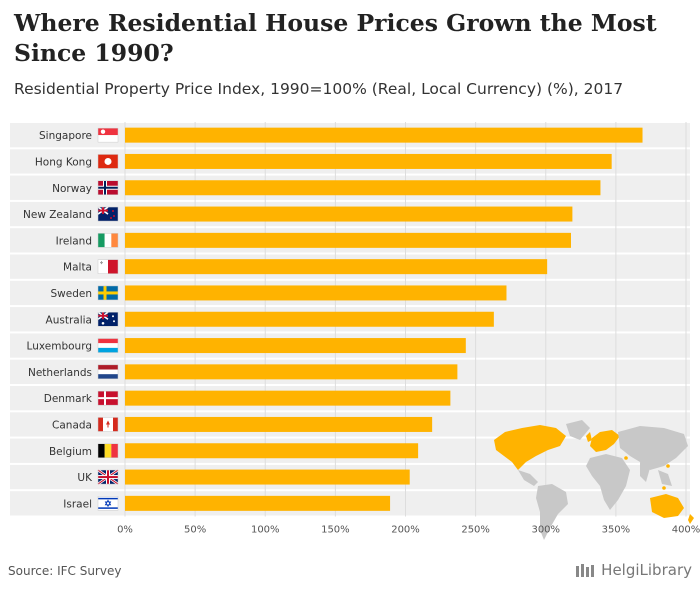 The width and height of the screenshot is (700, 596). I want to click on flag-ireland-icon, so click(108, 240).